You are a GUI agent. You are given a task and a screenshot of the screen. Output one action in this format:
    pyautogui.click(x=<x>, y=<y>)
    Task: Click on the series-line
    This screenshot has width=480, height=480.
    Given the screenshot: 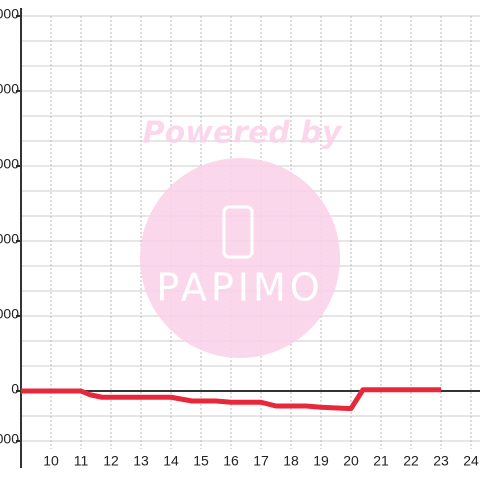 What is the action you would take?
    pyautogui.click(x=231, y=399)
    